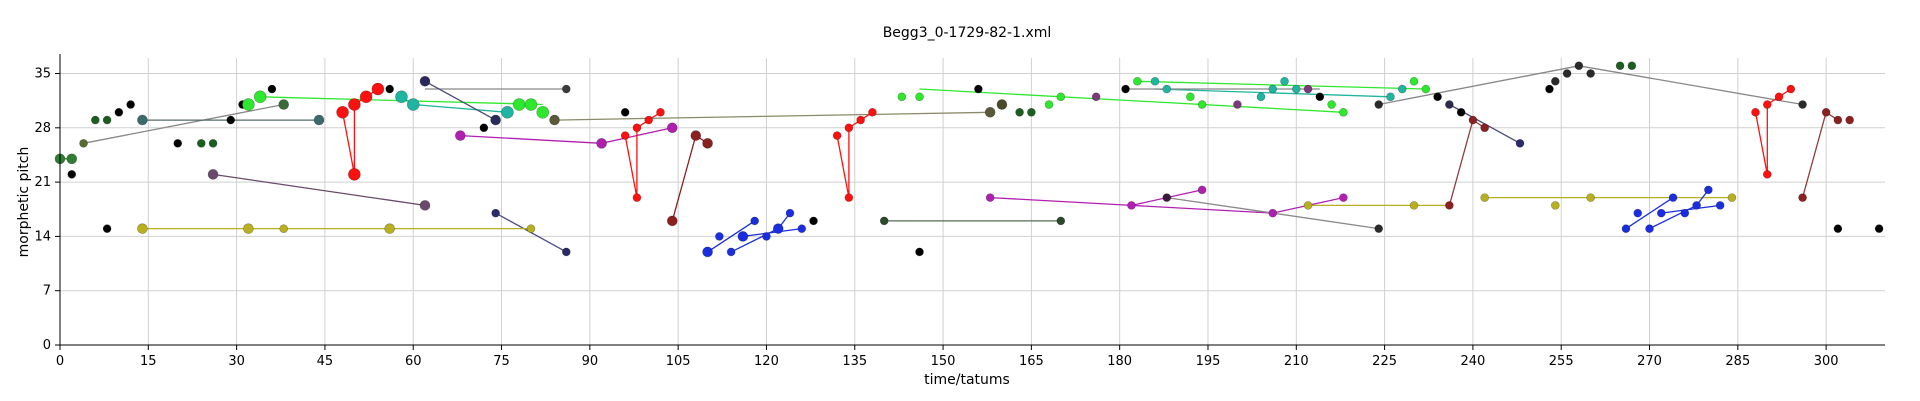 Image resolution: width=1920 pixels, height=401 pixels. I want to click on x-tick-label: 180, so click(1119, 361).